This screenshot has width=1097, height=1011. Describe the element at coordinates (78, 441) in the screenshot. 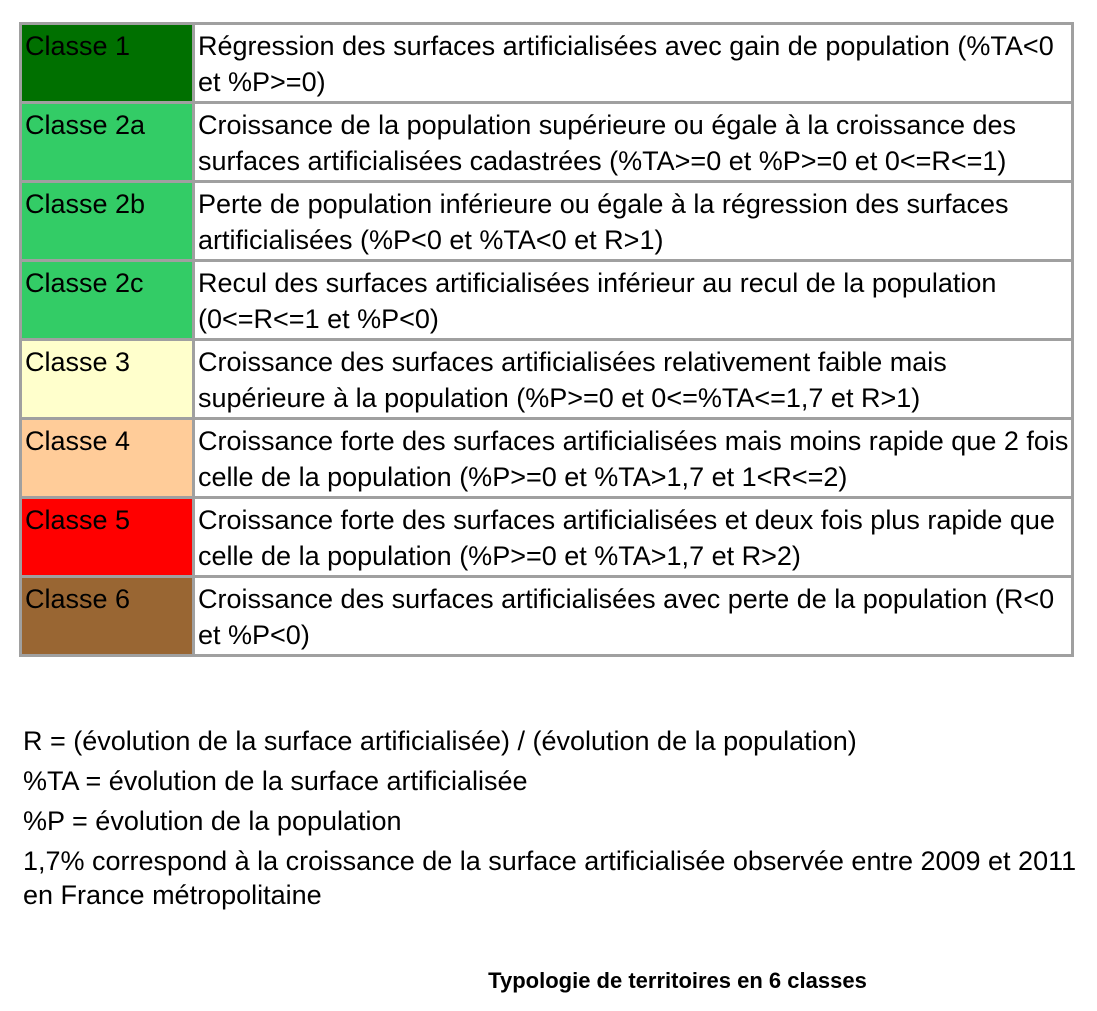

I see `class-label: Classe 4` at that location.